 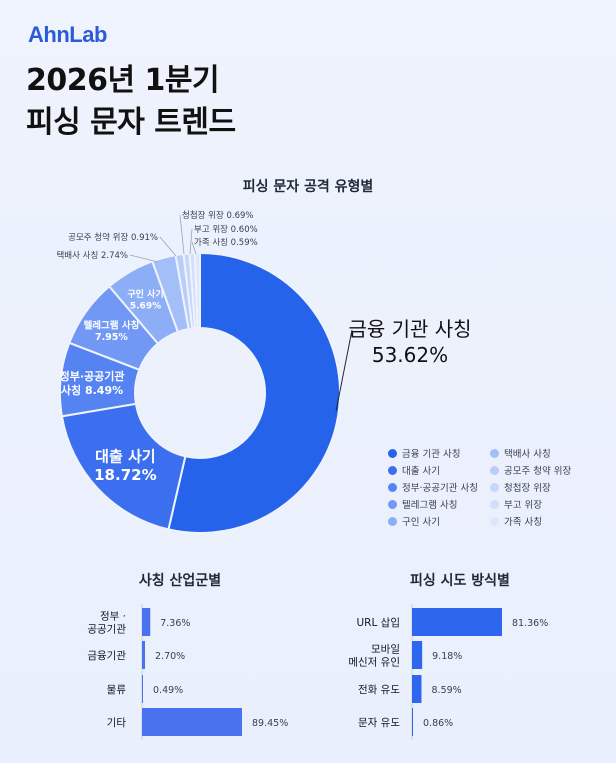 I want to click on legend-item: 공모주 청약 위장, so click(x=540, y=470).